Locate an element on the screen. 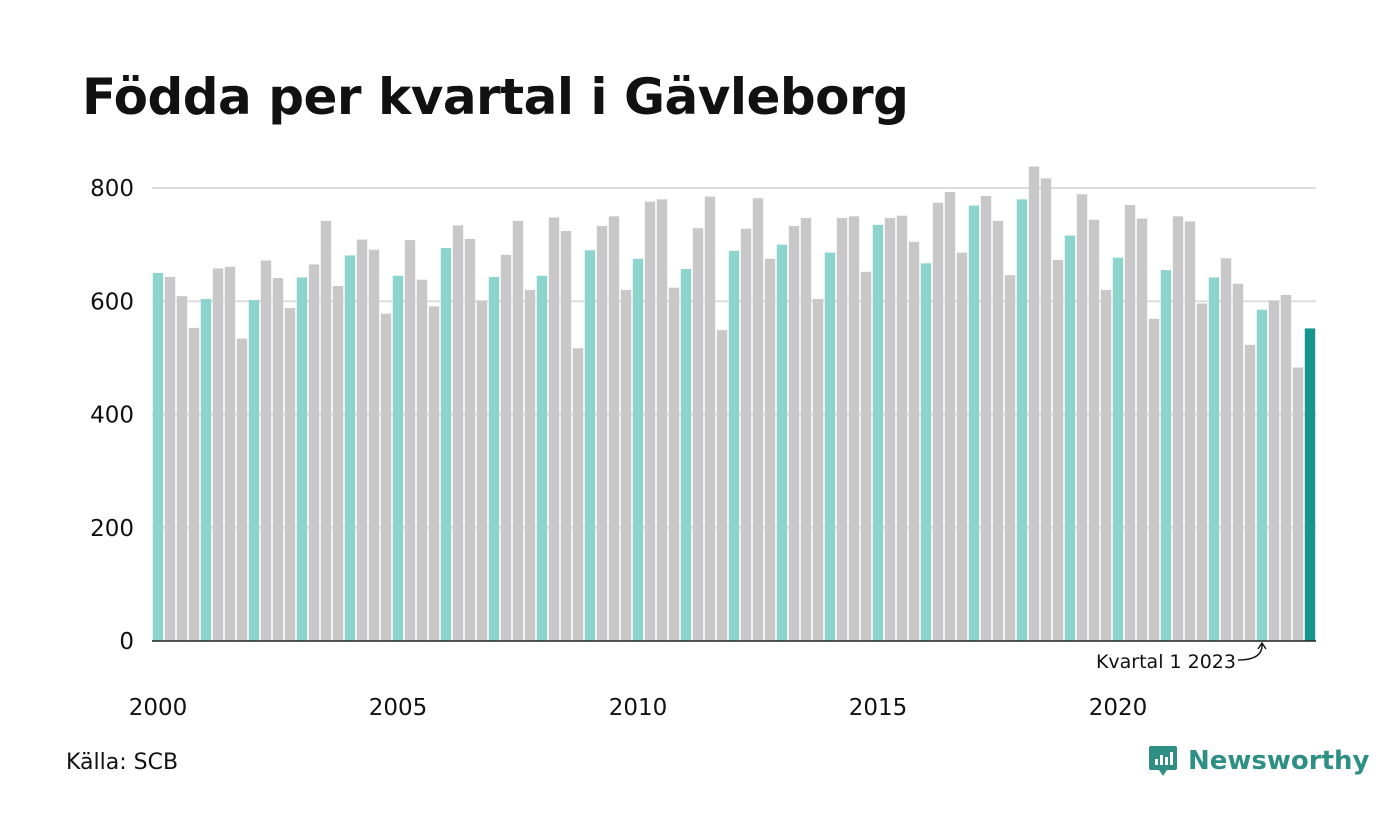 This screenshot has height=840, width=1400. x-tick-label: 2005 is located at coordinates (398, 708).